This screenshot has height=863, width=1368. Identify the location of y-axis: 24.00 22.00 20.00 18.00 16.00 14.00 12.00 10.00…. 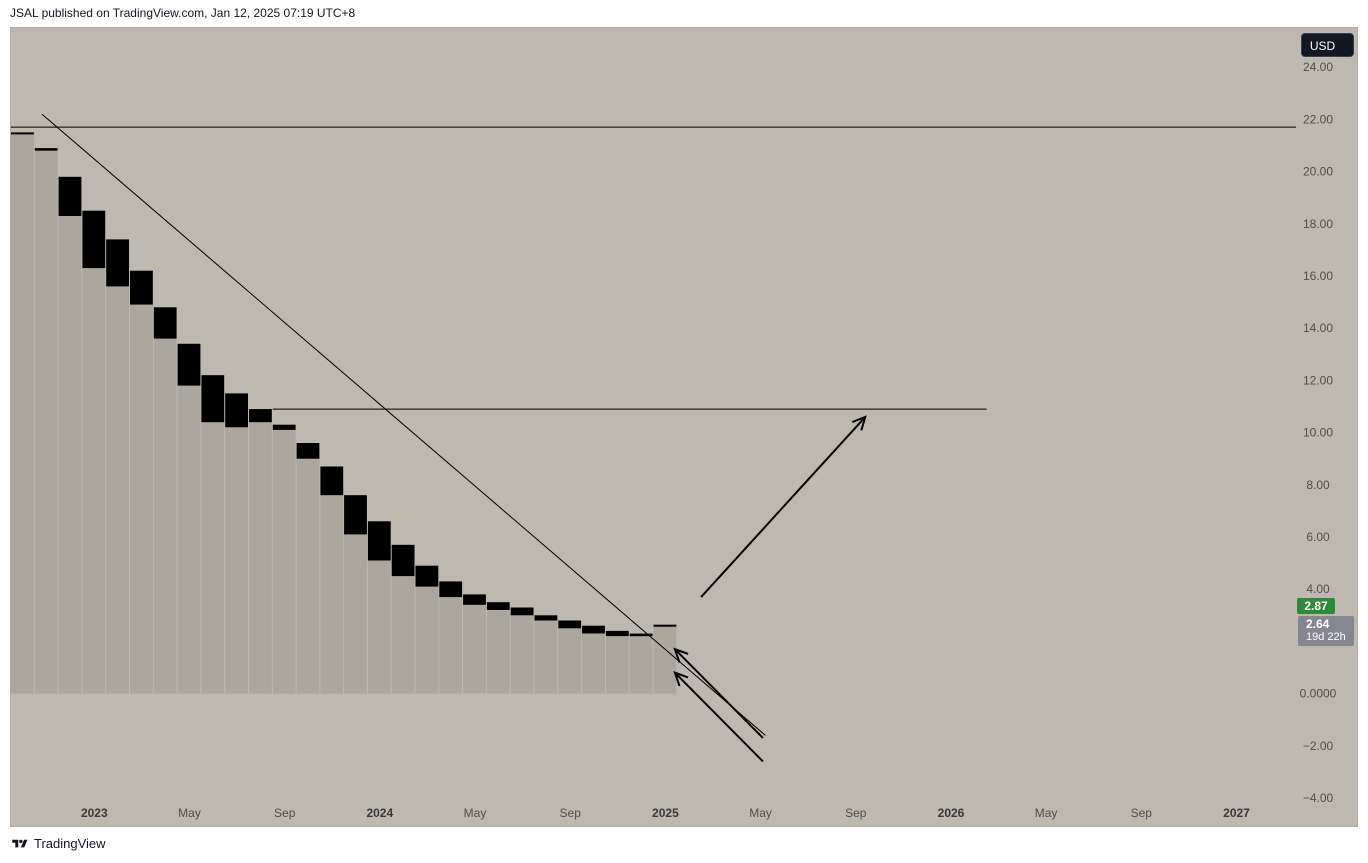
(1318, 432).